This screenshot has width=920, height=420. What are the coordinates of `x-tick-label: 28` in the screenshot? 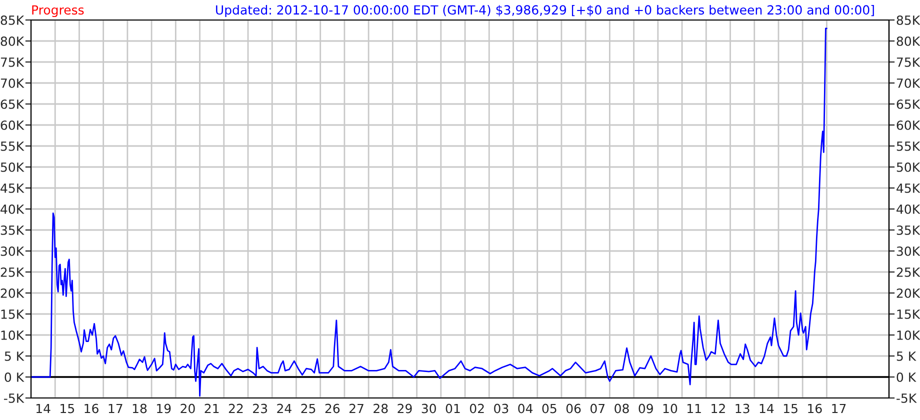 It's located at (381, 409).